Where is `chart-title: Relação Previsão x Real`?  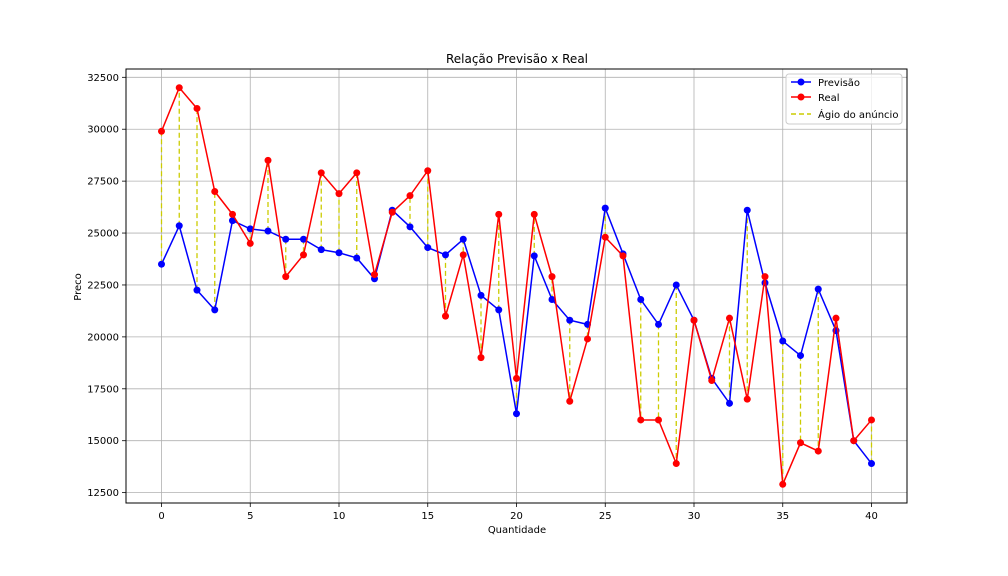
chart-title: Relação Previsão x Real is located at coordinates (517, 59).